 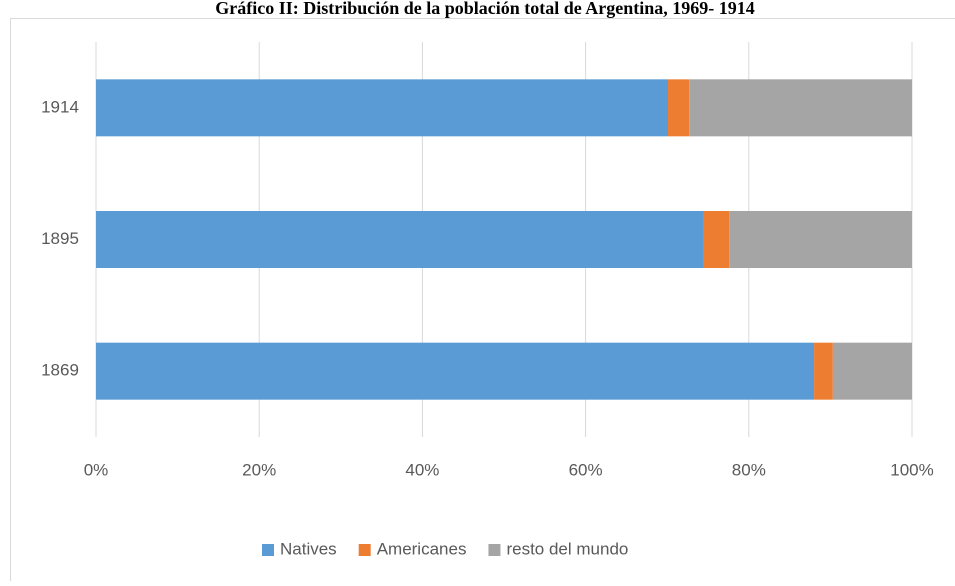 What do you see at coordinates (586, 469) in the screenshot?
I see `x-tick-label: 60%` at bounding box center [586, 469].